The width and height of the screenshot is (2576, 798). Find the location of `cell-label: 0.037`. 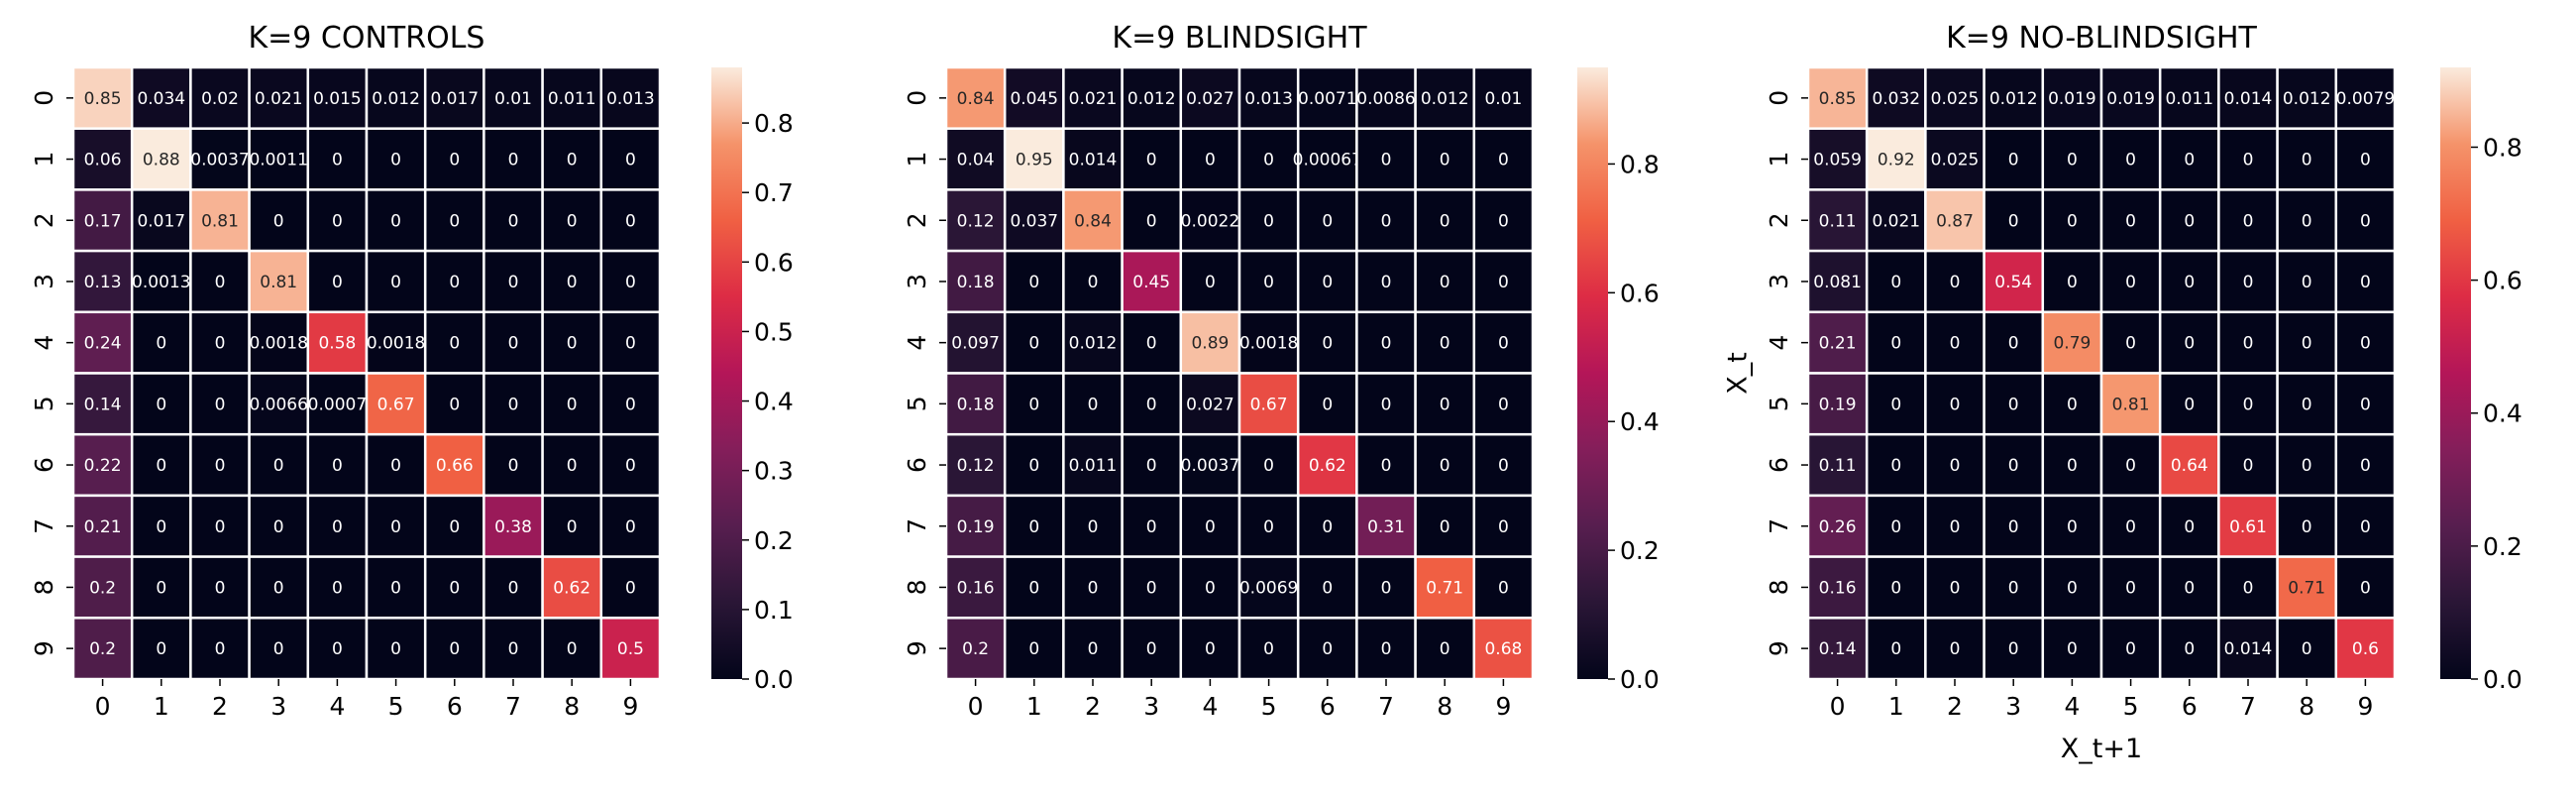

cell-label: 0.037 is located at coordinates (1034, 221).